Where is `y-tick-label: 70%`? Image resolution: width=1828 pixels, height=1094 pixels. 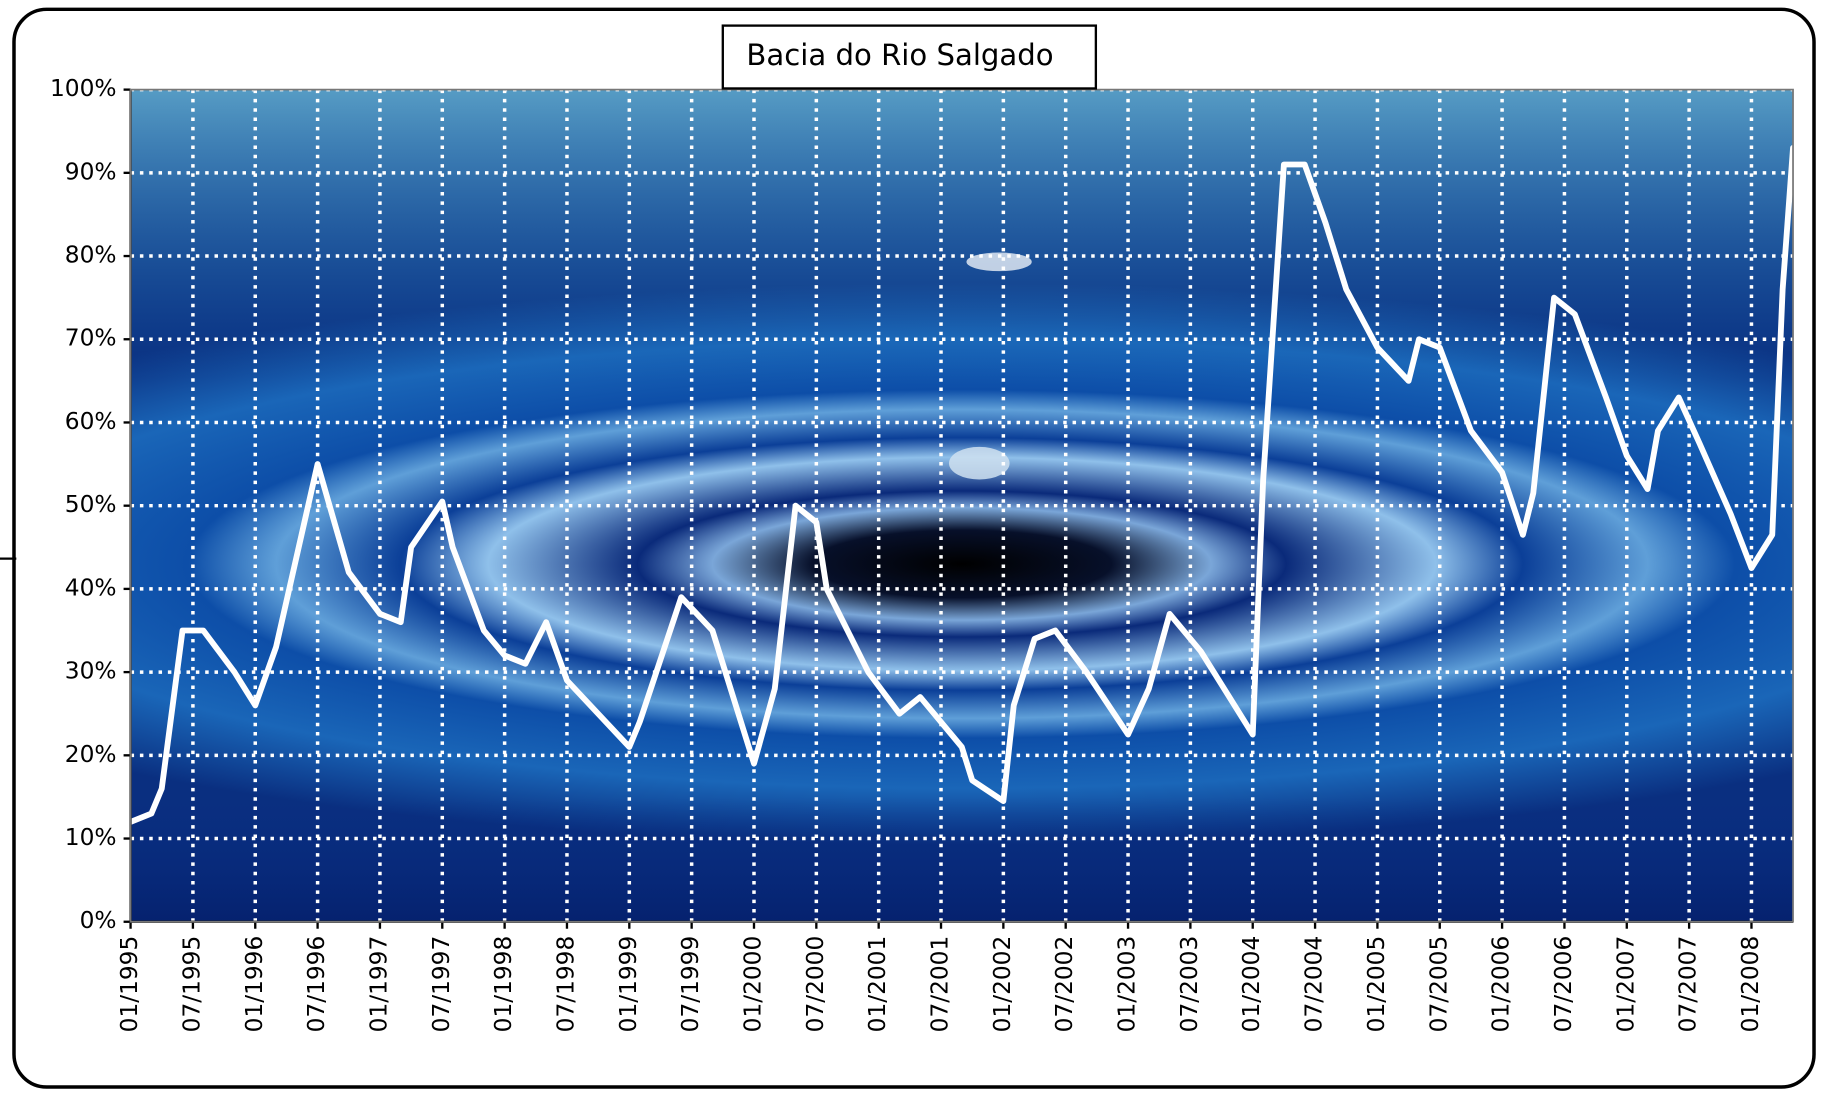
y-tick-label: 70% is located at coordinates (91, 338).